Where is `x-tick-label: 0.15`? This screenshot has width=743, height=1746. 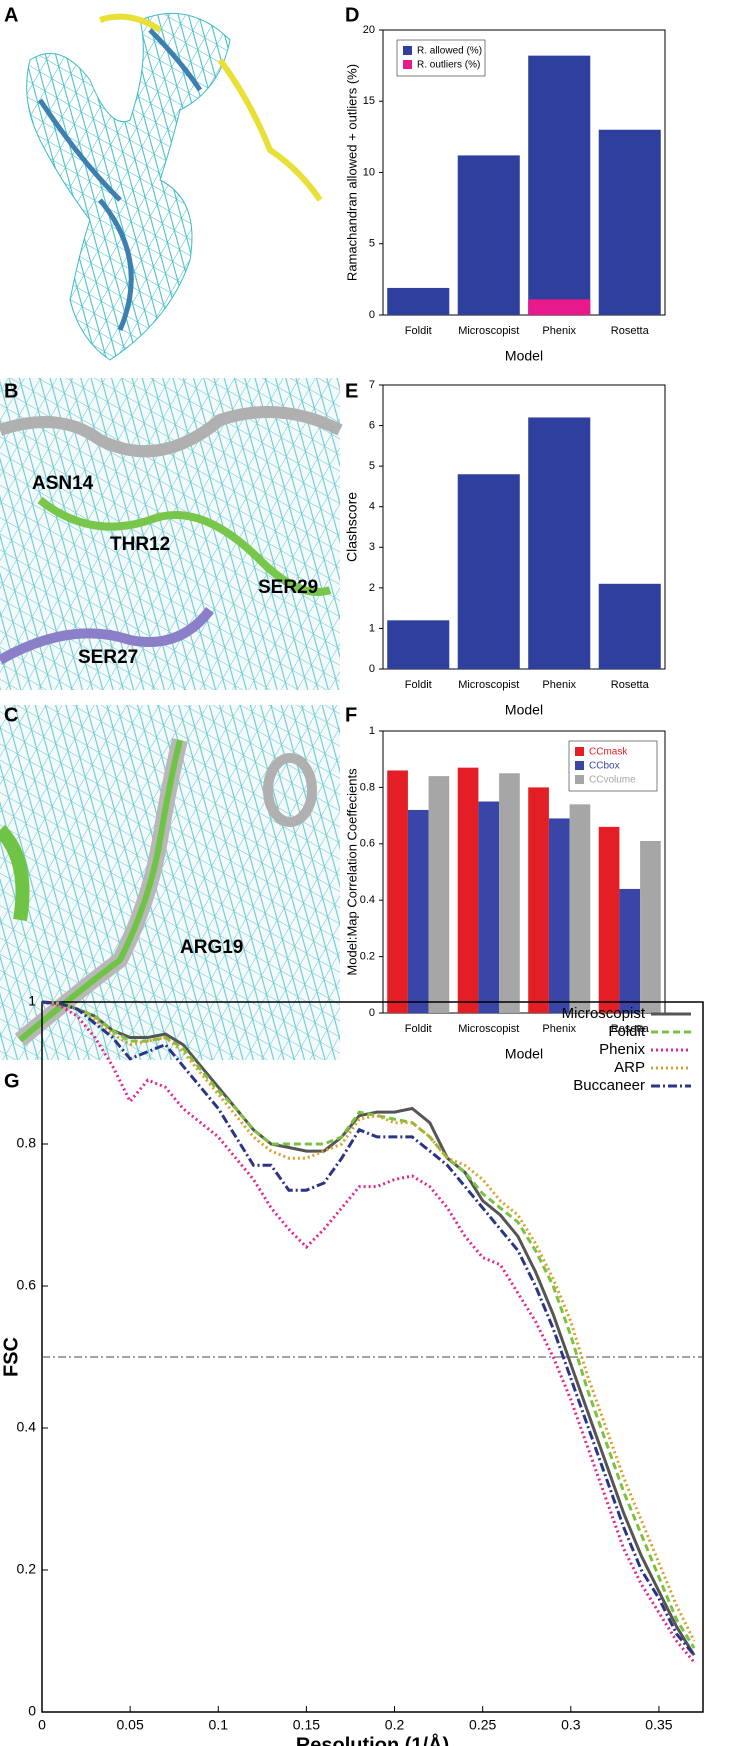
x-tick-label: 0.15 is located at coordinates (306, 1725).